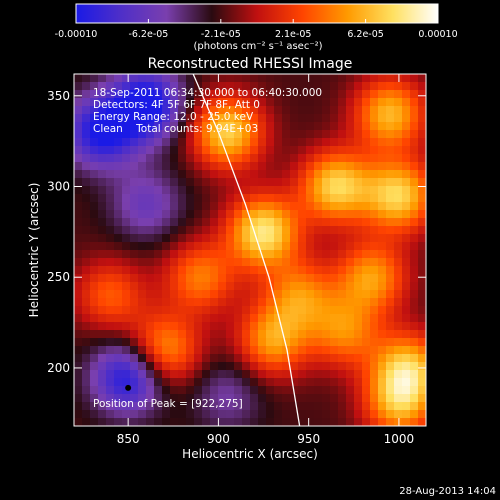 The height and width of the screenshot is (500, 500). What do you see at coordinates (58, 96) in the screenshot?
I see `y-tick-label: 350` at bounding box center [58, 96].